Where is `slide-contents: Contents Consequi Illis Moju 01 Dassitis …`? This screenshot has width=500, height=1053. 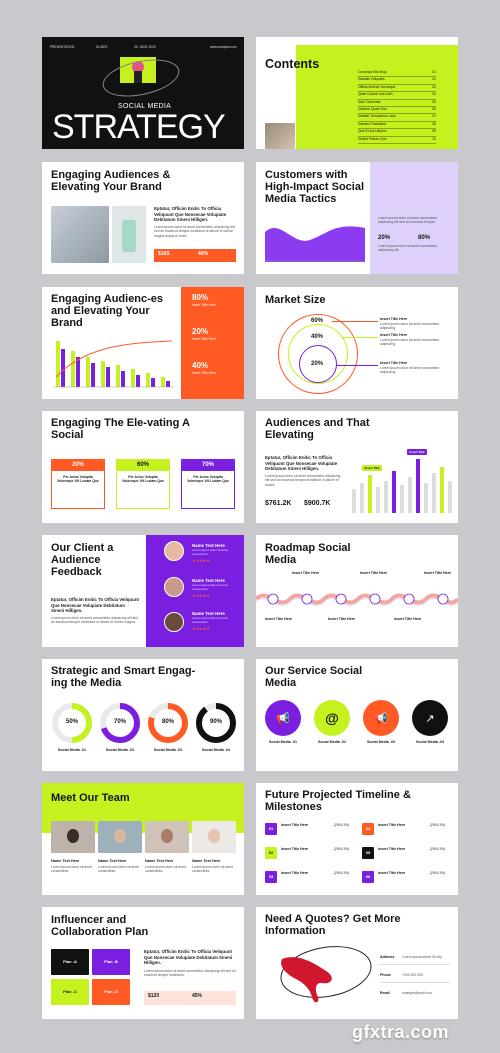 slide-contents: Contents Consequi Illis Moju 01 Dassitis … is located at coordinates (357, 93).